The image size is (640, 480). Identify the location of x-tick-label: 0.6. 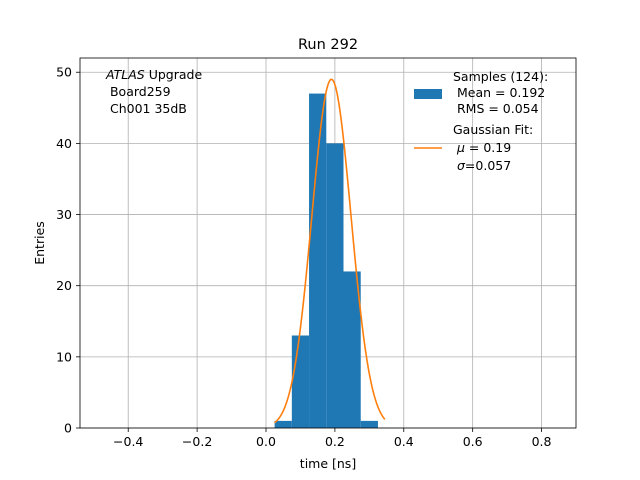
(473, 441).